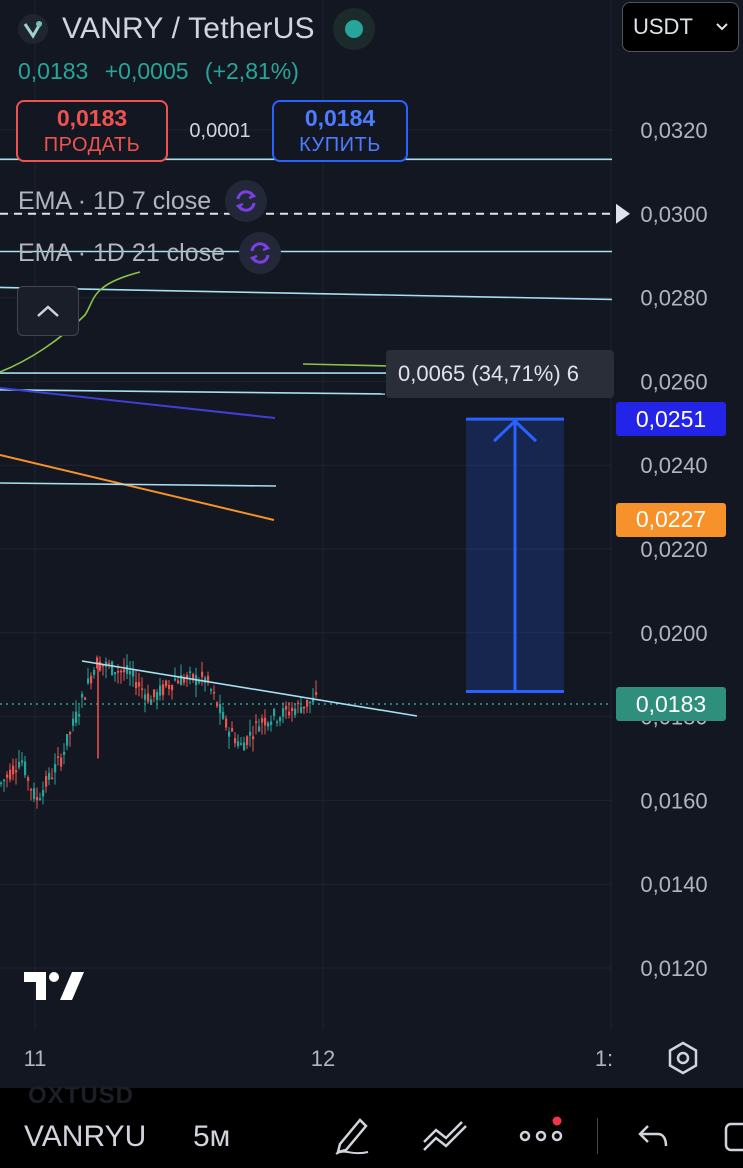 The image size is (743, 1168). I want to click on more-icon, so click(541, 1136).